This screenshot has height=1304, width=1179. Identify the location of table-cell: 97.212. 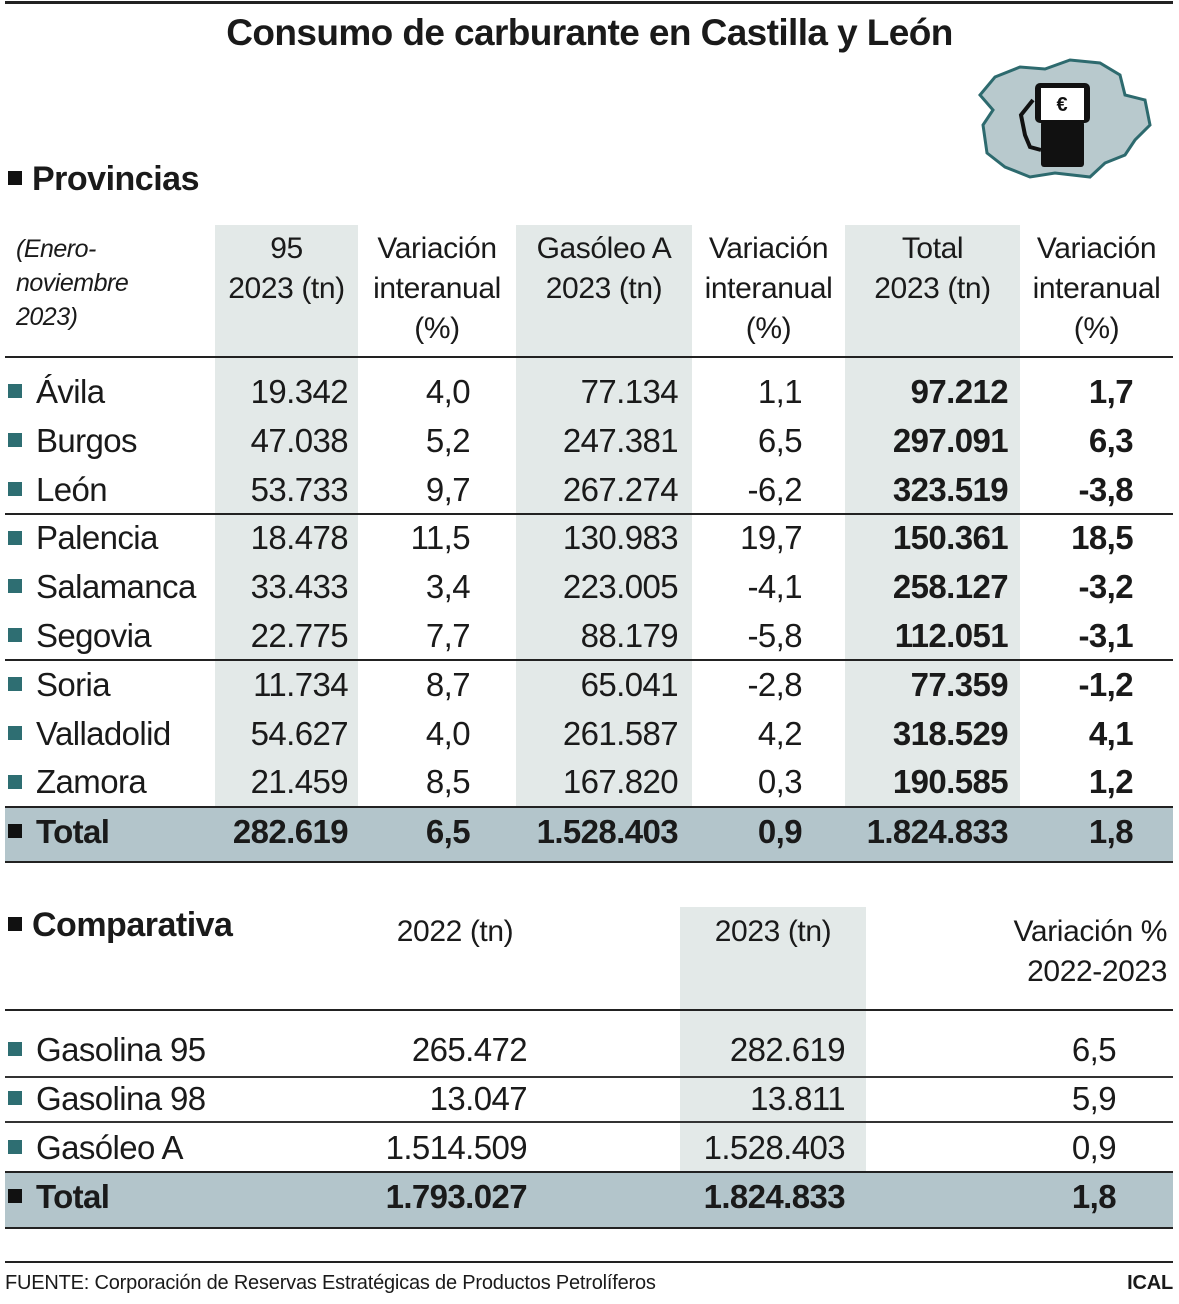
(959, 391).